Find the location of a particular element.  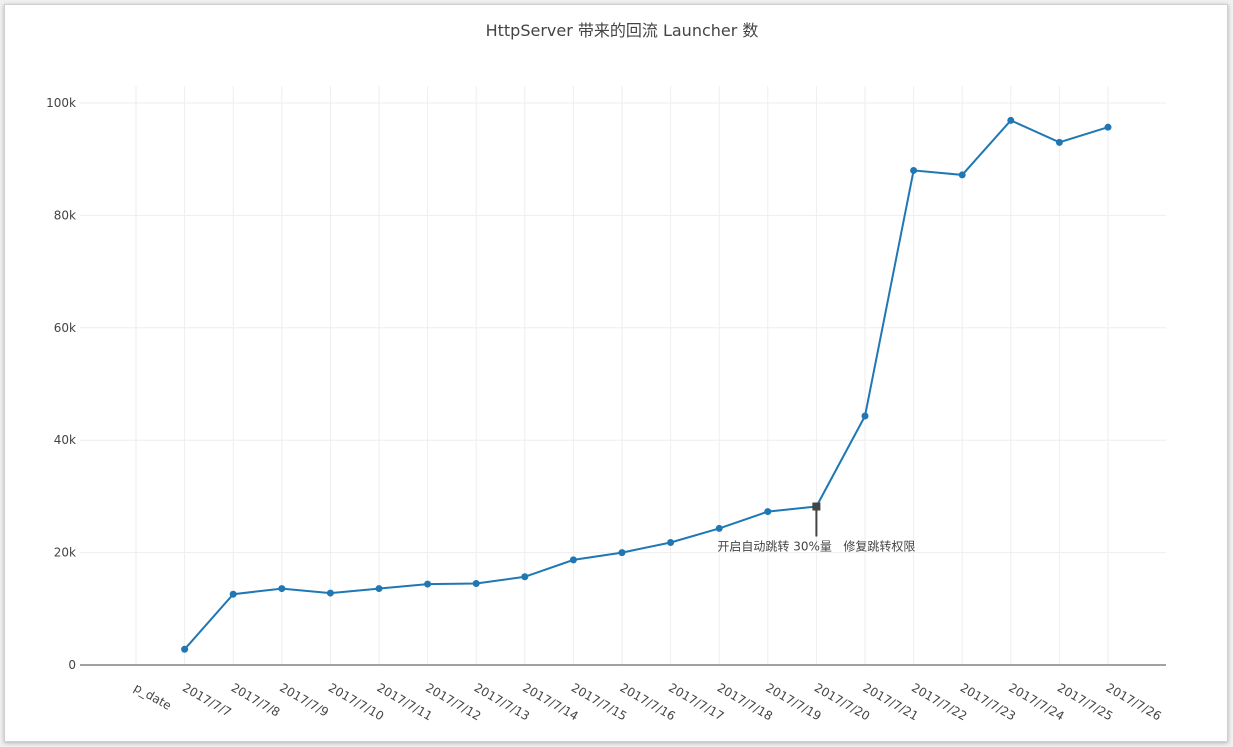

y-tick-label: 0 is located at coordinates (72, 665).